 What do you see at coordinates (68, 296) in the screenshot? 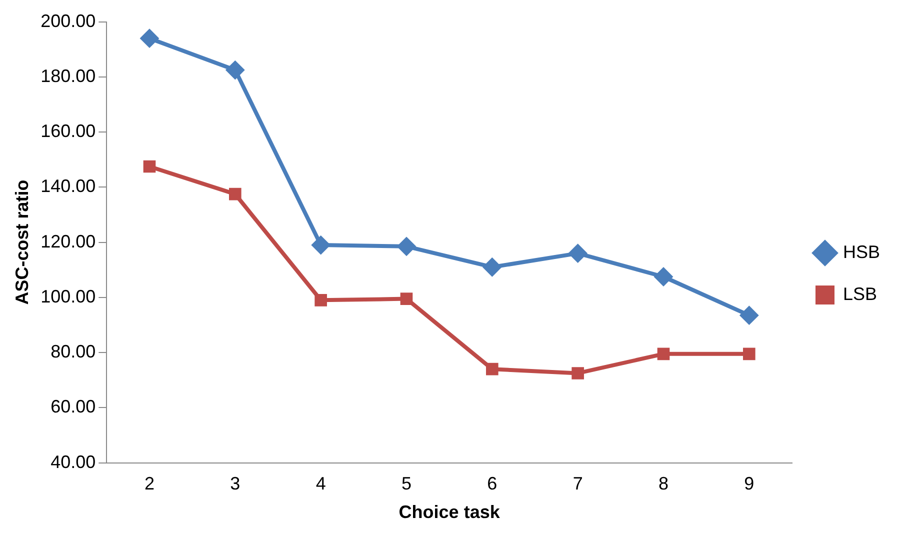
I see `y-tick-label: 100.00` at bounding box center [68, 296].